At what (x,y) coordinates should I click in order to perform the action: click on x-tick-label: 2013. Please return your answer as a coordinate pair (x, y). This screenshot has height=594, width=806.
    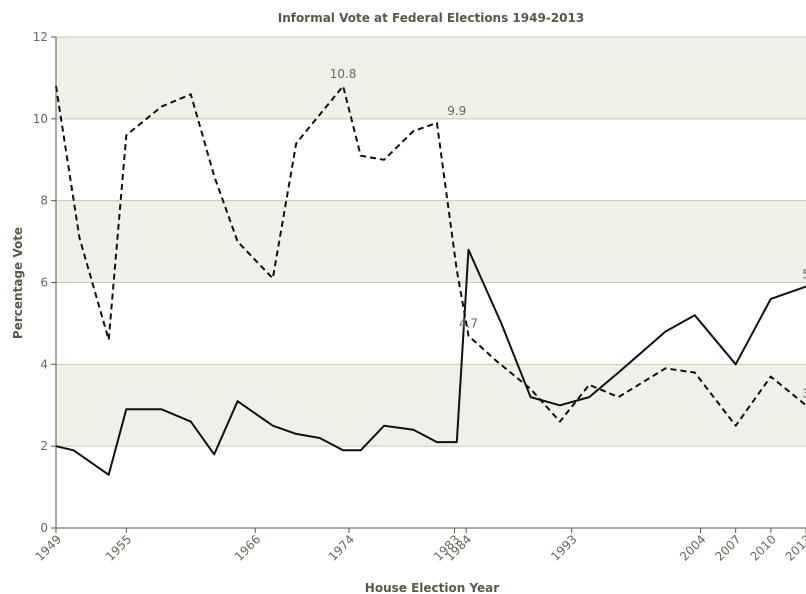
    Looking at the image, I should click on (794, 547).